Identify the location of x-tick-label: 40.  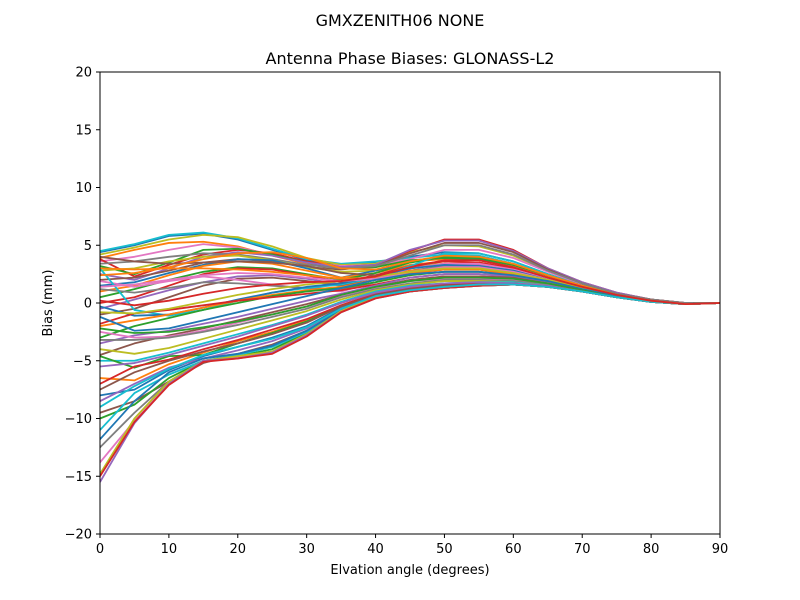
(375, 549).